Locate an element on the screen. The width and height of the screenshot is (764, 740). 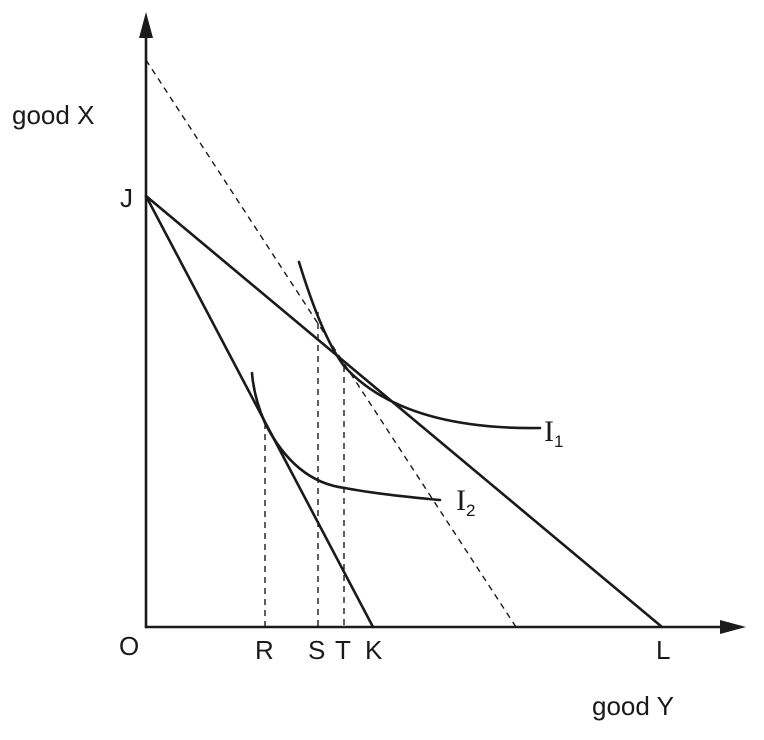
origin-label: O is located at coordinates (129, 646).